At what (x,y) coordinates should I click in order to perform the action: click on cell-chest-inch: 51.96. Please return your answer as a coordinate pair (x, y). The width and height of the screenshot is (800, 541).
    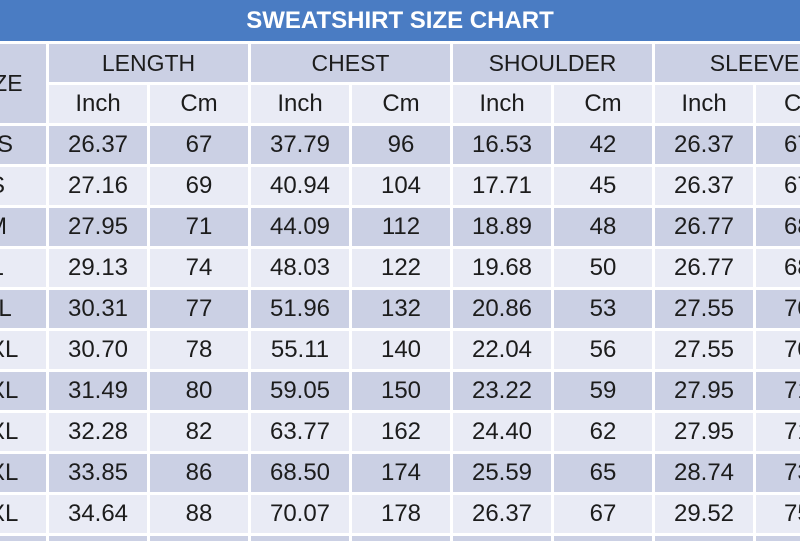
    Looking at the image, I should click on (300, 309).